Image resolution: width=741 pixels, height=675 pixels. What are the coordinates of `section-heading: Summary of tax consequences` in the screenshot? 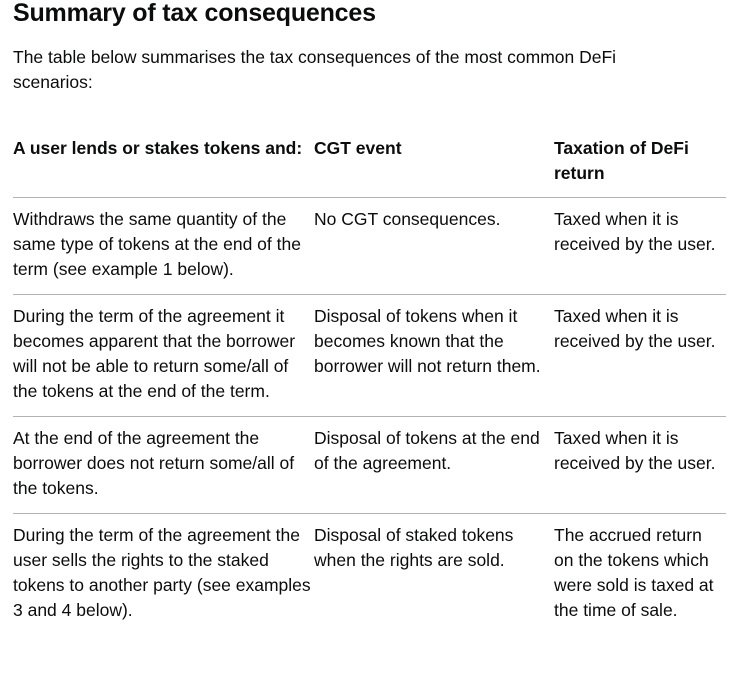 It's located at (194, 13).